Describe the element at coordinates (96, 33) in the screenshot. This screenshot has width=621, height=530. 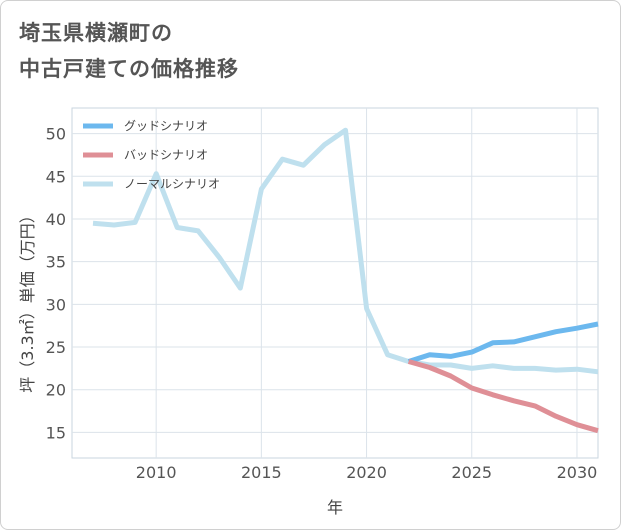
I see `chart-title-line-1: 埼玉県横瀬町の` at that location.